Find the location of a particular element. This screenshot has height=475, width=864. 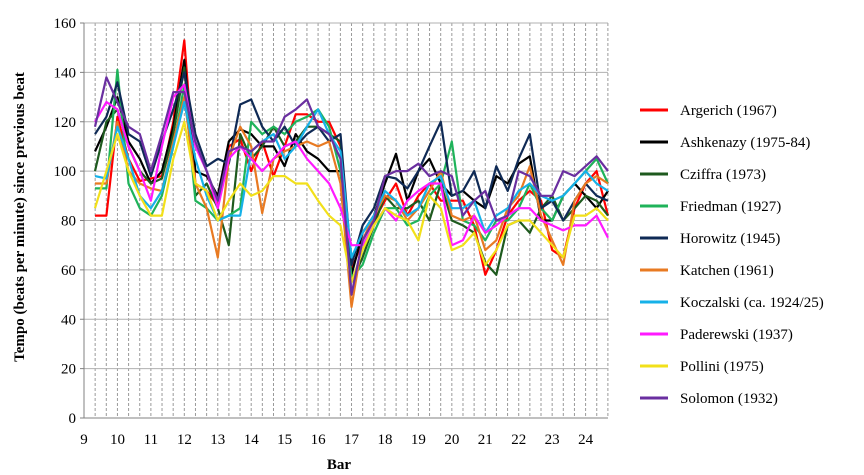

legend-item: Pollini (1975) is located at coordinates (702, 367).